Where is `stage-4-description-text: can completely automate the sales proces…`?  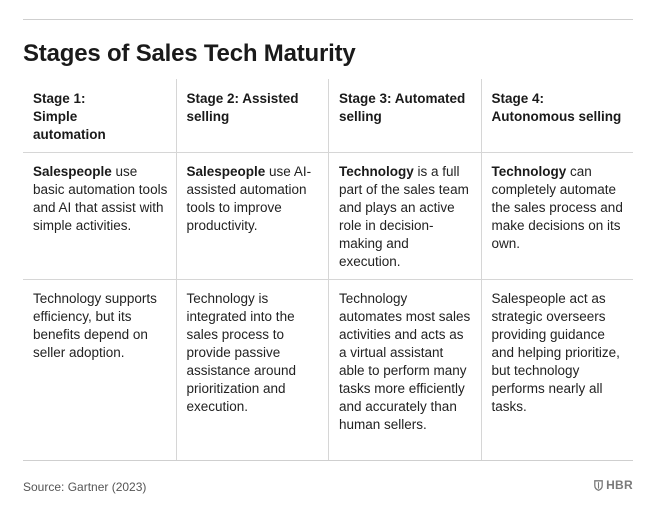 stage-4-description-text: can completely automate the sales proces… is located at coordinates (557, 207).